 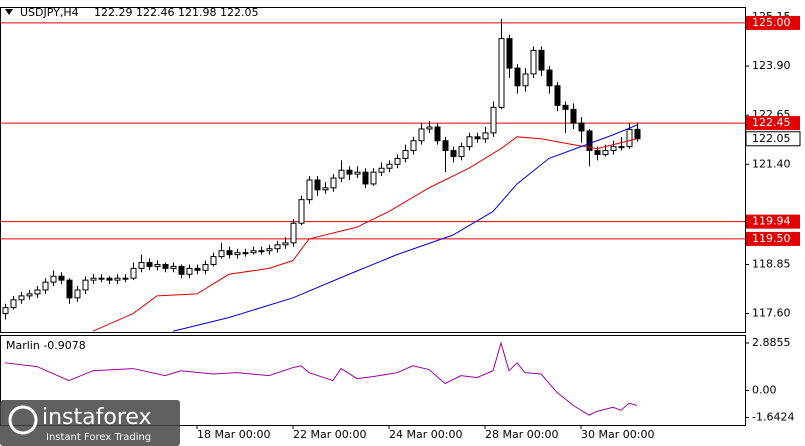 I want to click on watermark-logo, so click(x=23, y=420).